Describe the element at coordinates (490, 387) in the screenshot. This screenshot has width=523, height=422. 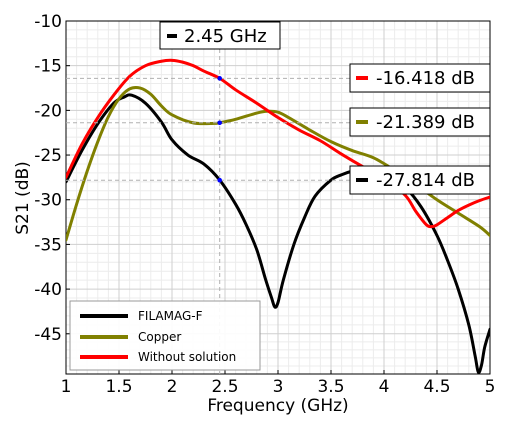
I see `x-tick-label: 5` at that location.